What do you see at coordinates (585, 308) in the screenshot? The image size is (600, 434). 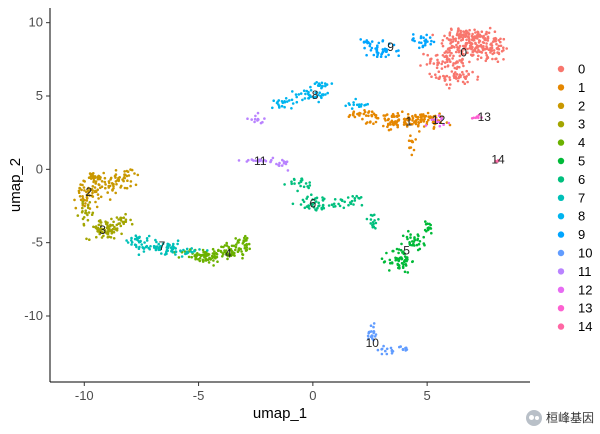 I see `legend-label: 13` at bounding box center [585, 308].